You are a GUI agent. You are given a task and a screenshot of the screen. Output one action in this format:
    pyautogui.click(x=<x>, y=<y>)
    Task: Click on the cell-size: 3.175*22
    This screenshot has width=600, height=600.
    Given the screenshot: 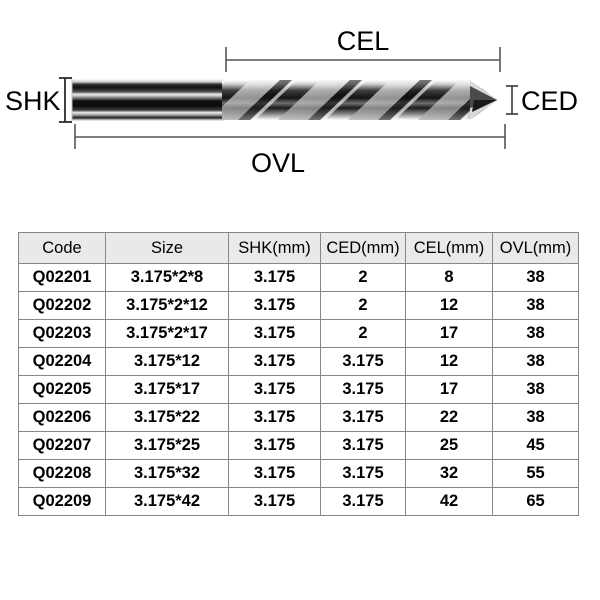 What is the action you would take?
    pyautogui.click(x=167, y=417)
    